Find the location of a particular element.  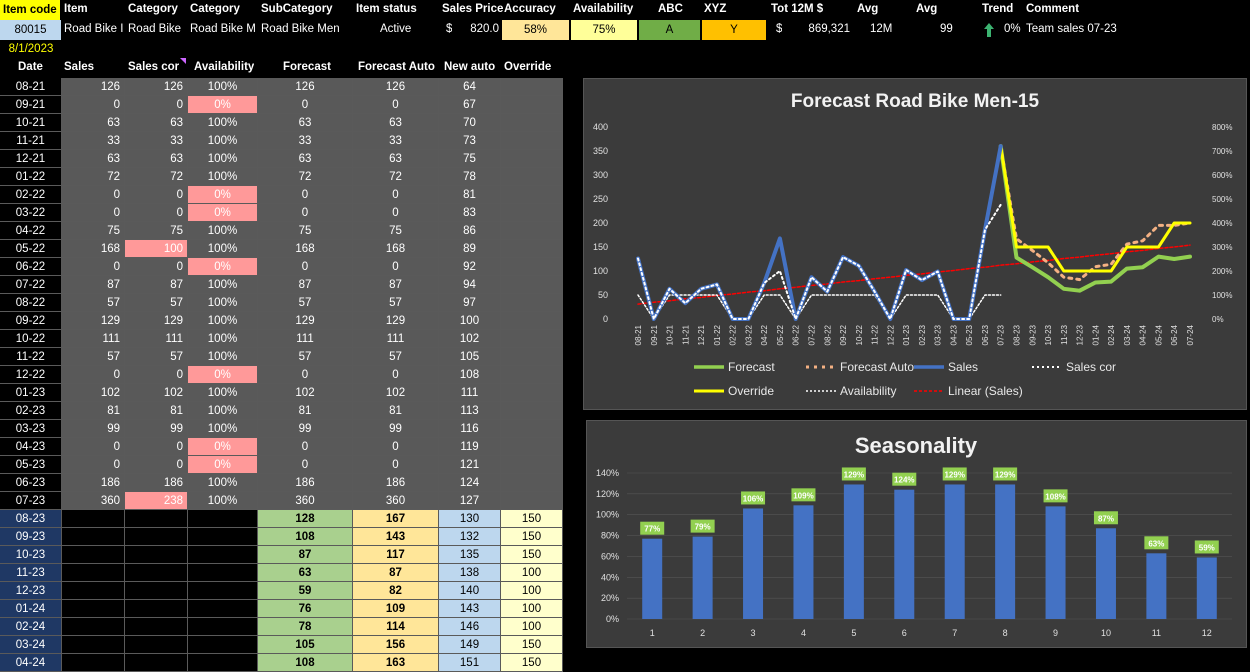

future-override-cell: 150 is located at coordinates (532, 645).